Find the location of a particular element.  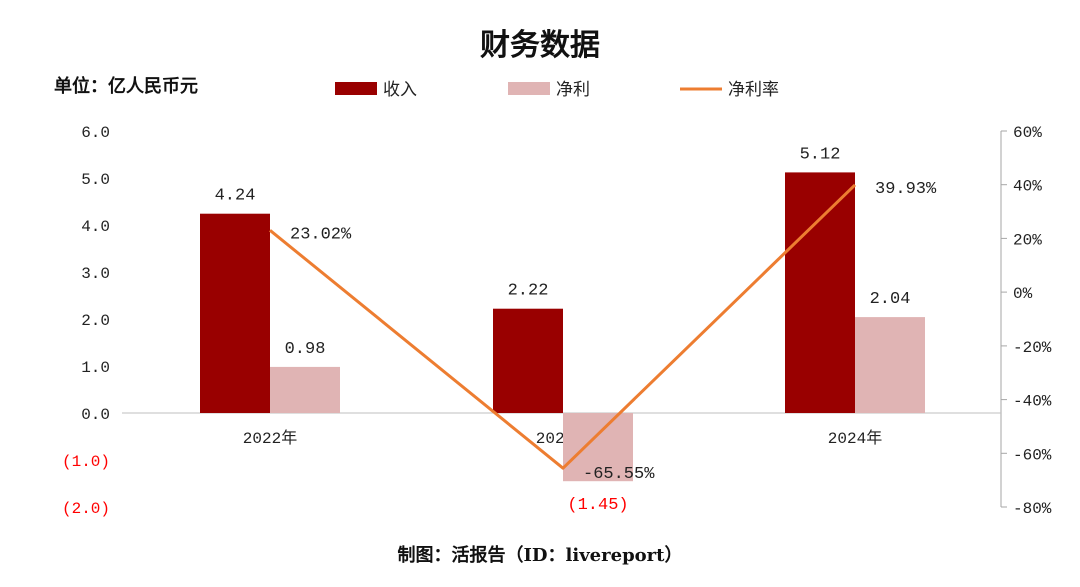

legend: 收入 净利 净利率 is located at coordinates (557, 90).